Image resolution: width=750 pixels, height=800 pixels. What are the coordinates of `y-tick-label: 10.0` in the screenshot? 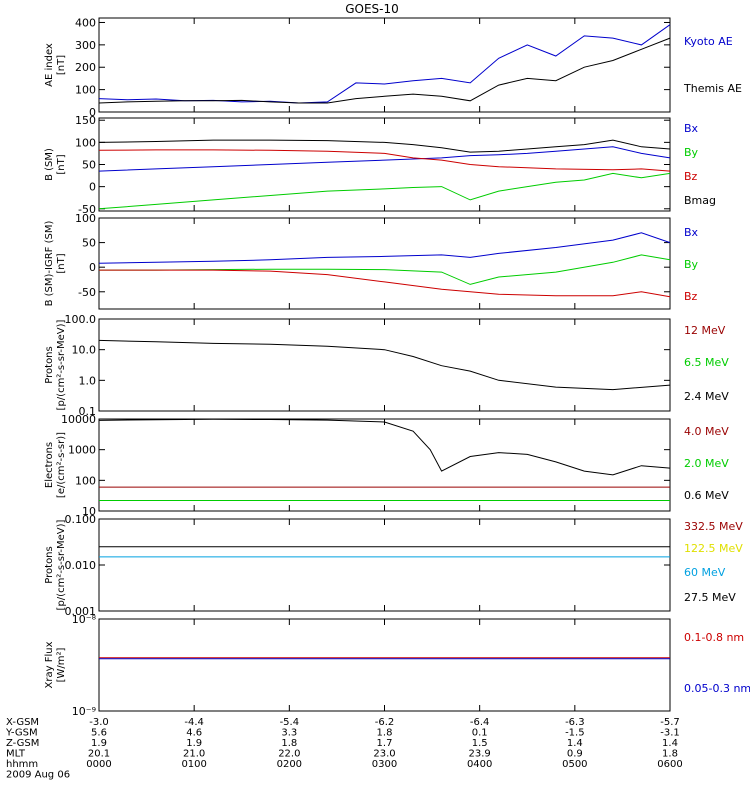 It's located at (84, 350).